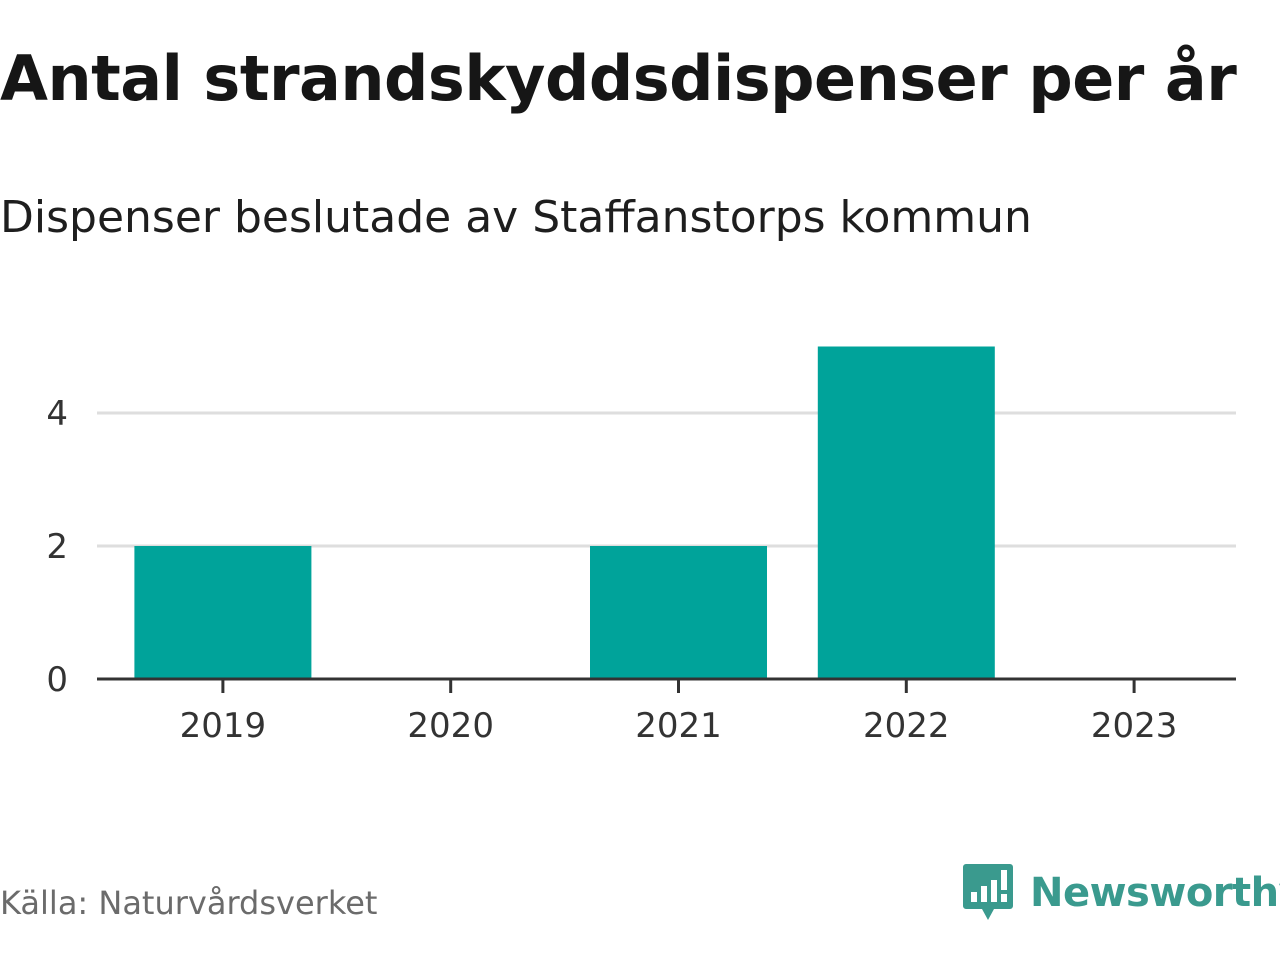 The width and height of the screenshot is (1280, 960). Describe the element at coordinates (57, 414) in the screenshot. I see `y-tick-label: 4` at that location.